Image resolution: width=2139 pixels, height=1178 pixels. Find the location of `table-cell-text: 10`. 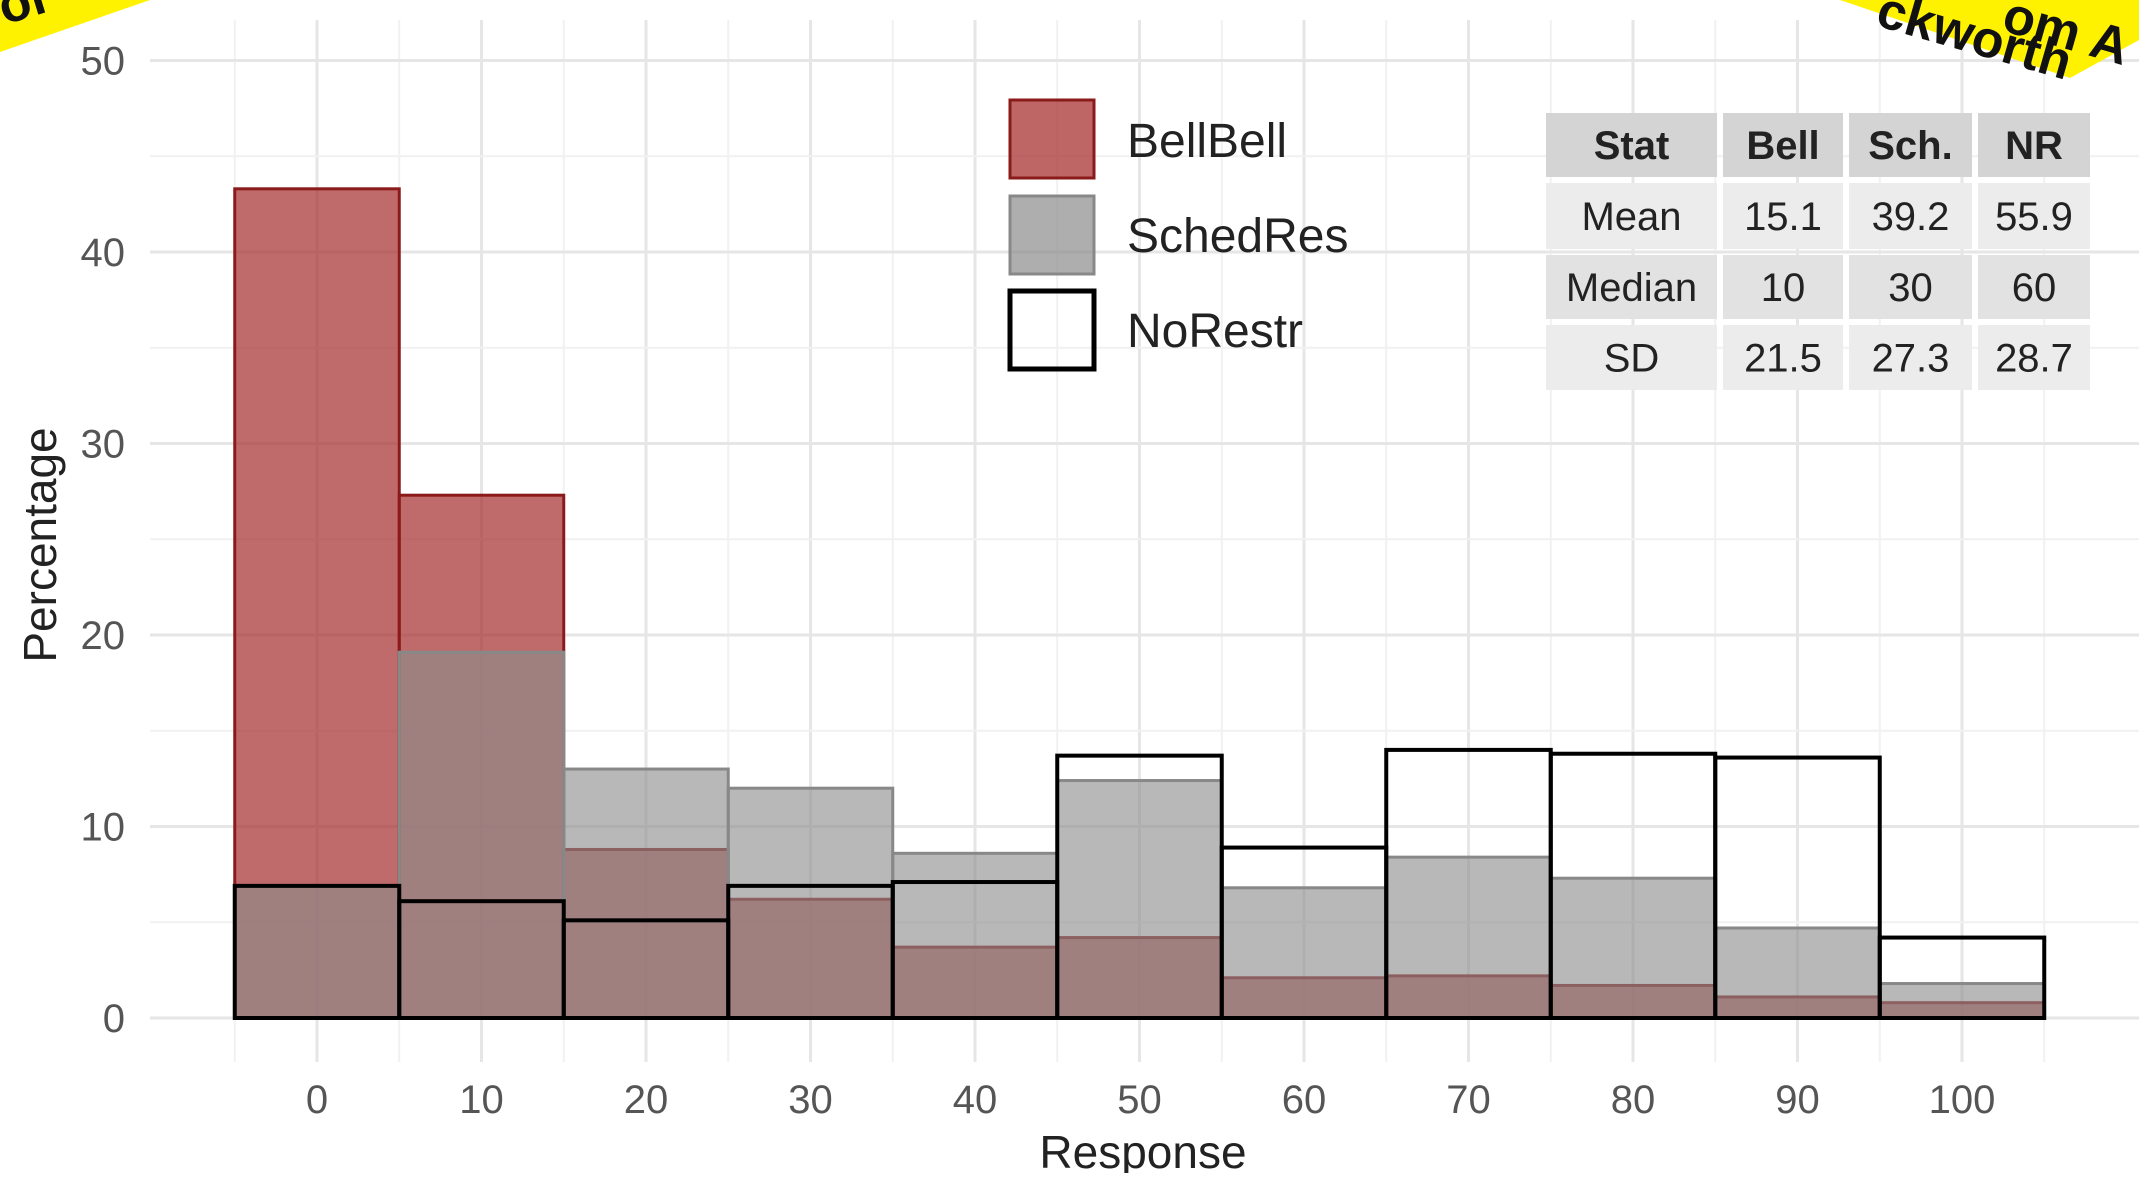

table-cell-text: 10 is located at coordinates (1783, 288).